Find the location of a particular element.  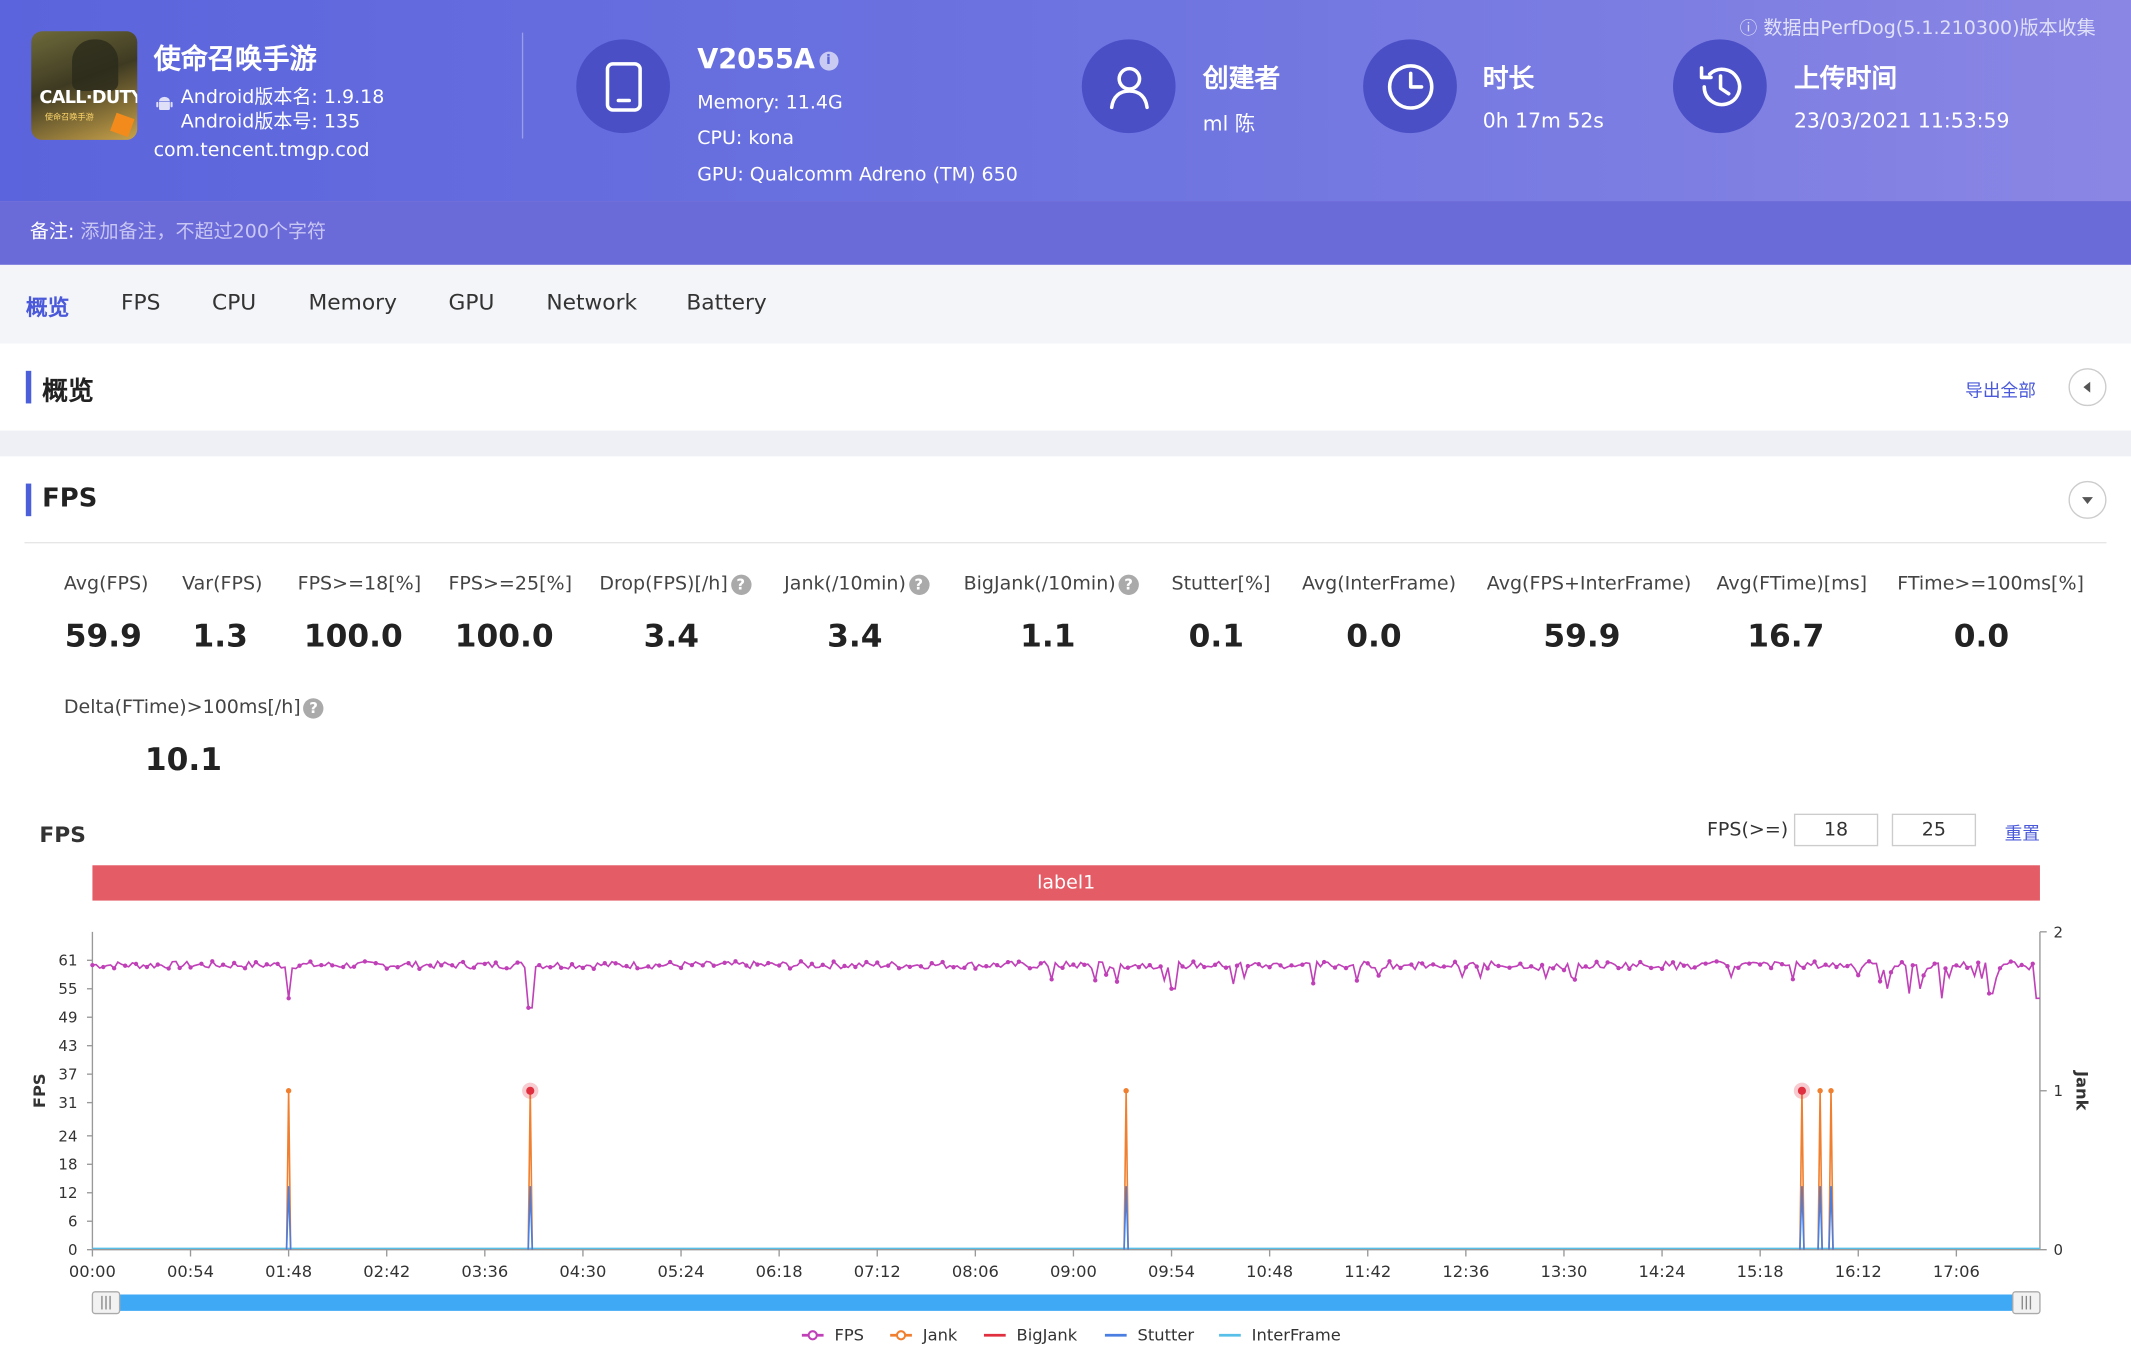

note-input: 添加备注，不超过200个字符 is located at coordinates (203, 232).